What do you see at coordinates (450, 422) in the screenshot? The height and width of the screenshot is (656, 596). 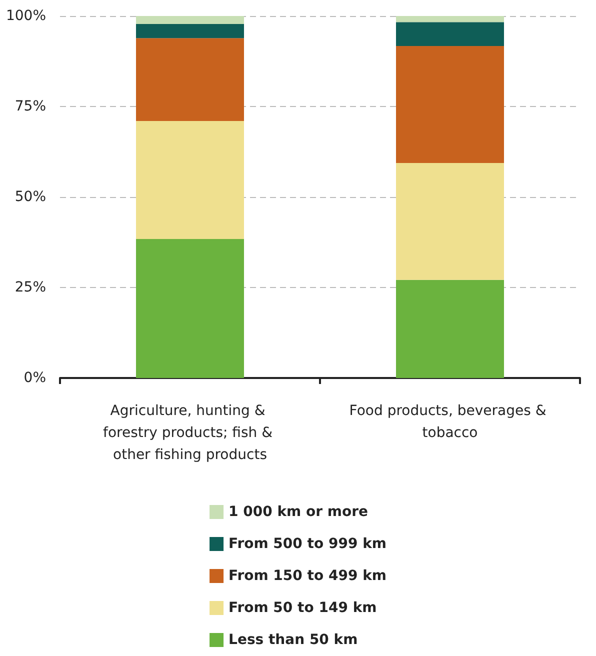 I see `x-tick-label: Food products, beverages & tobacco` at bounding box center [450, 422].